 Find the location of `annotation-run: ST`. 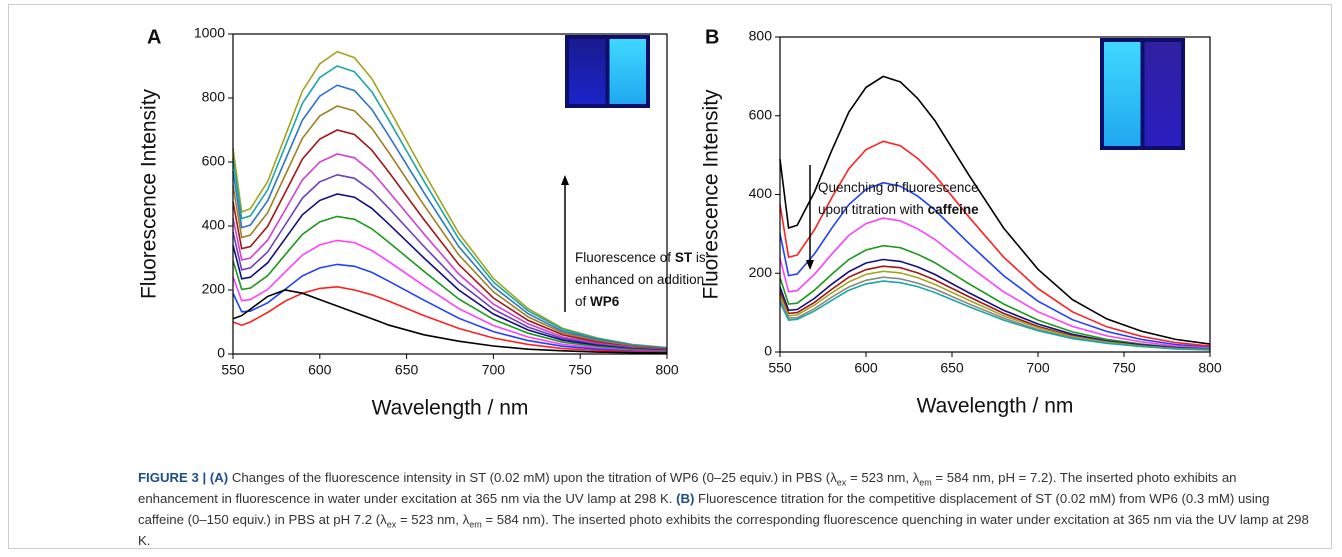

annotation-run: ST is located at coordinates (684, 257).